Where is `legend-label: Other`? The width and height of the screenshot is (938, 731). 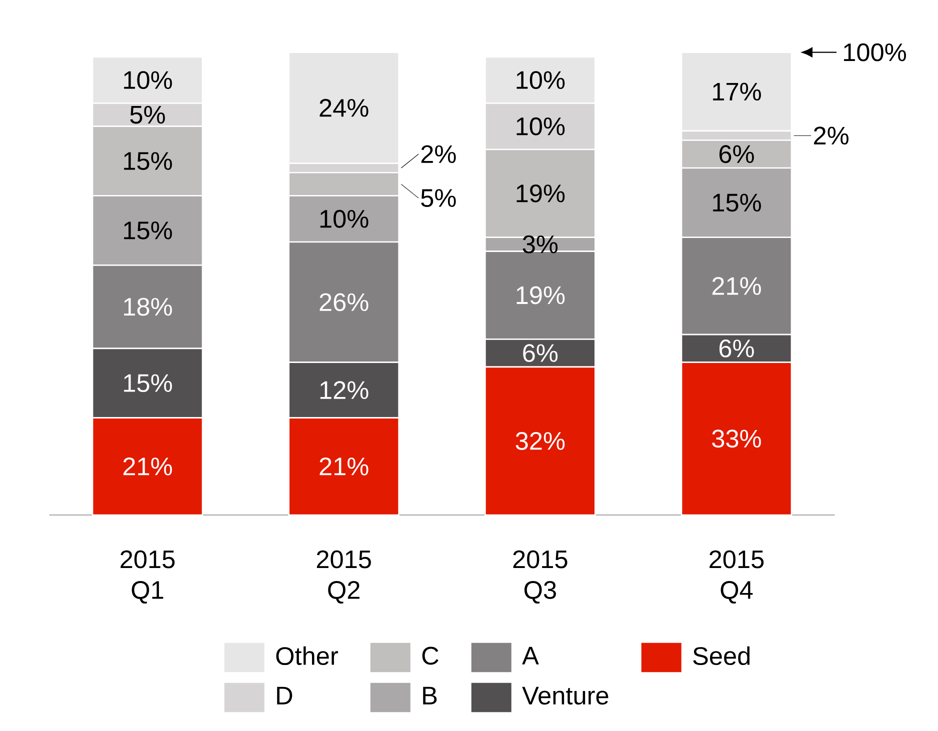
legend-label: Other is located at coordinates (307, 656).